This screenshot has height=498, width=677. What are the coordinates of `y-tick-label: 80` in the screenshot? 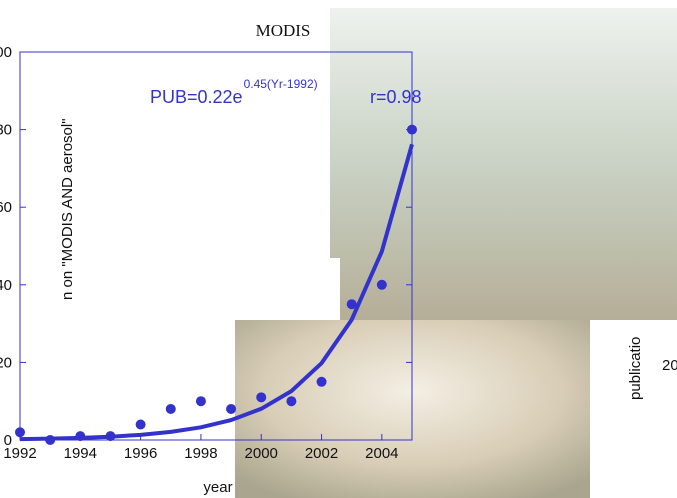 It's located at (6, 130).